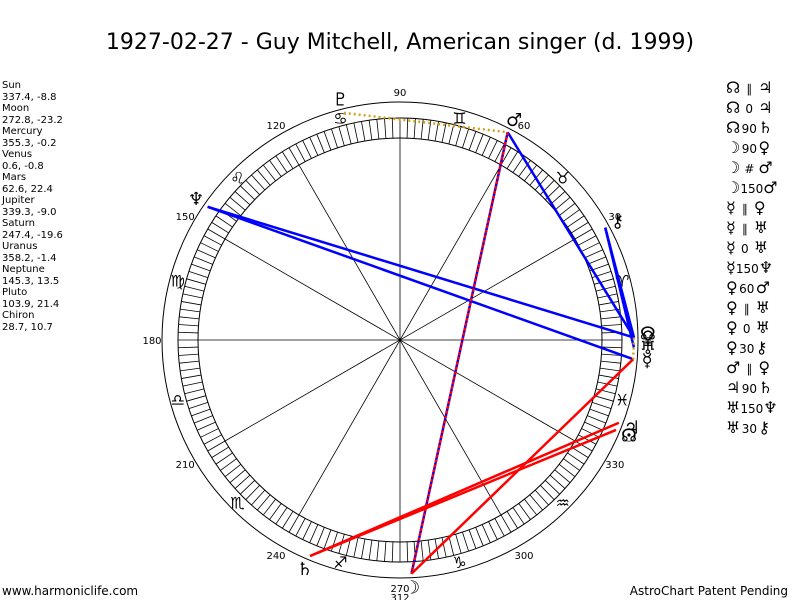 This screenshot has height=600, width=800. Describe the element at coordinates (425, 122) in the screenshot. I see `aspect-line-pluto-mars` at that location.